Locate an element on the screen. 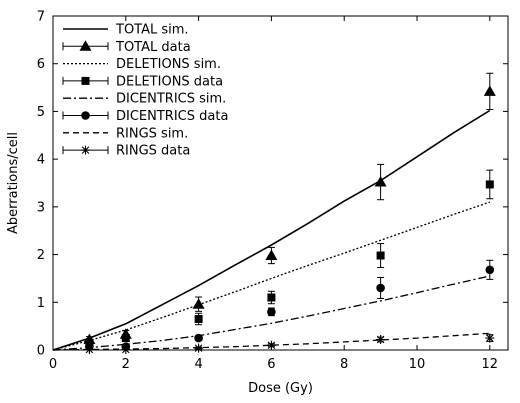 The width and height of the screenshot is (520, 403). legend-entry-deletions-data: DELETIONS data is located at coordinates (142, 81).